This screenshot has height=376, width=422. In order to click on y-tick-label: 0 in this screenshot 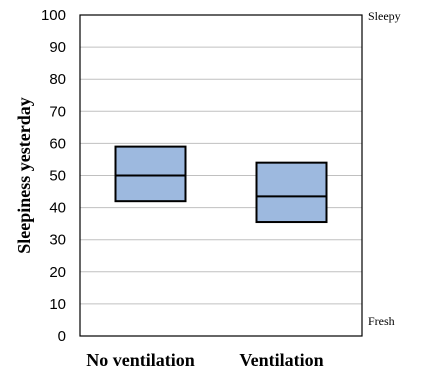, I will do `click(62, 336)`.